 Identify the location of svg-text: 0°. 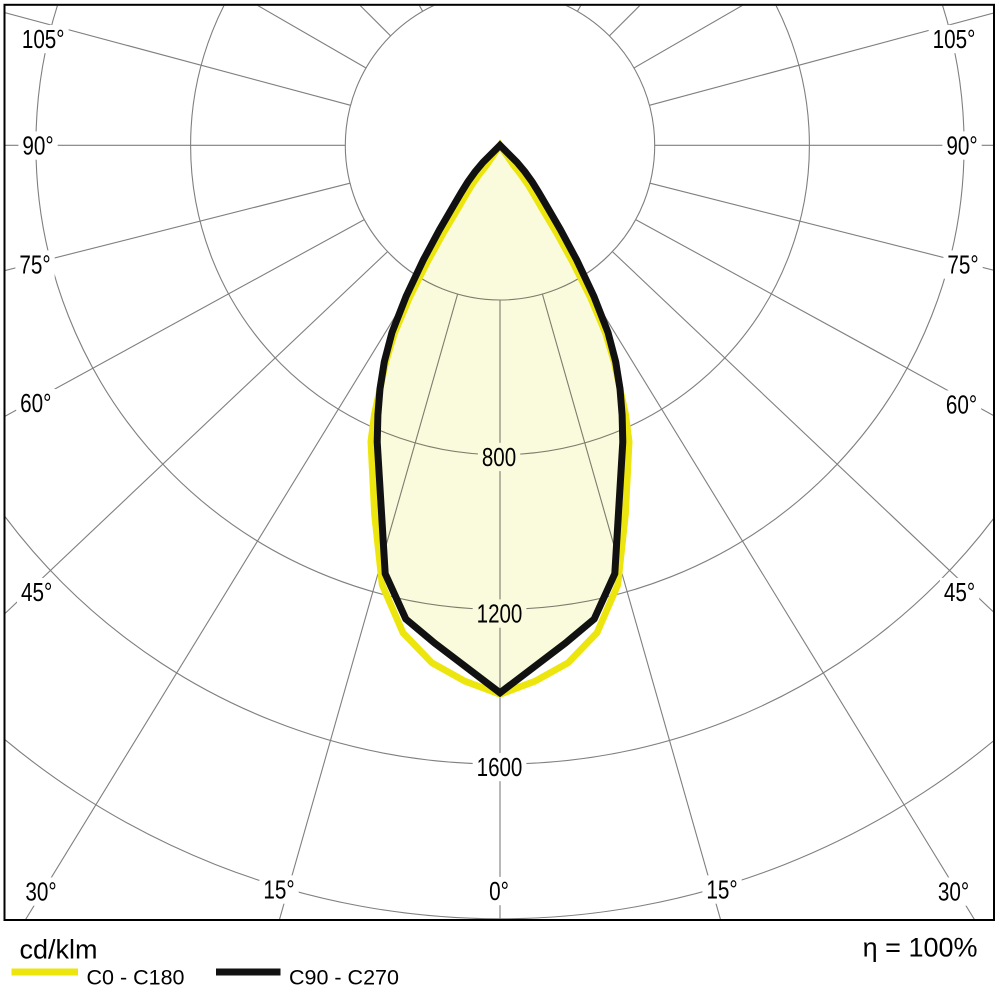
(499, 892).